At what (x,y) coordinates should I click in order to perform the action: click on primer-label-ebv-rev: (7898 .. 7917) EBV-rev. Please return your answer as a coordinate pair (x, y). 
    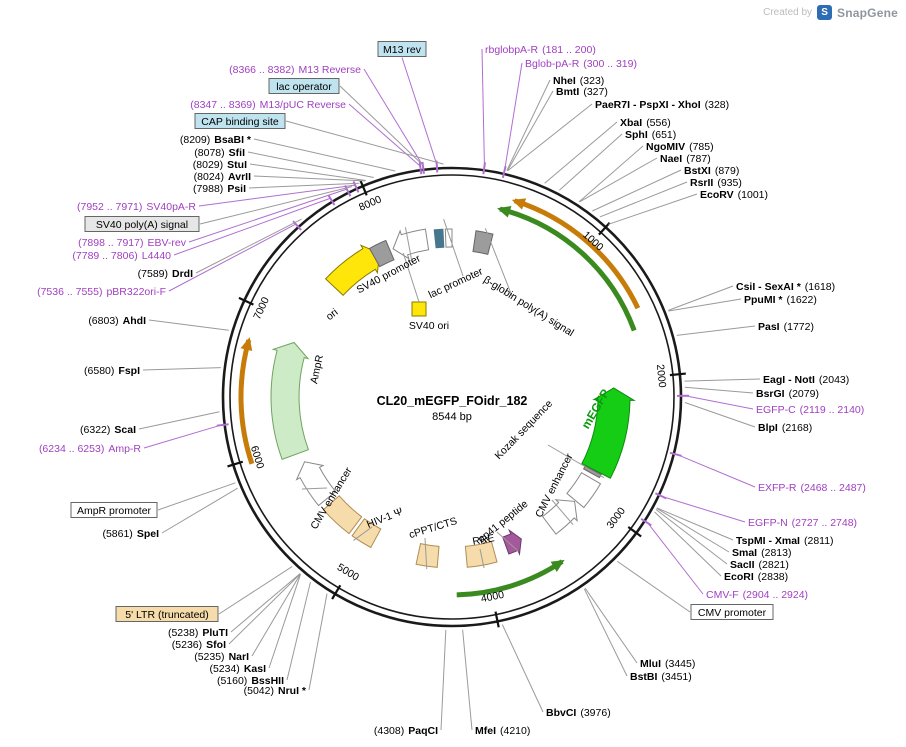
    Looking at the image, I should click on (132, 243).